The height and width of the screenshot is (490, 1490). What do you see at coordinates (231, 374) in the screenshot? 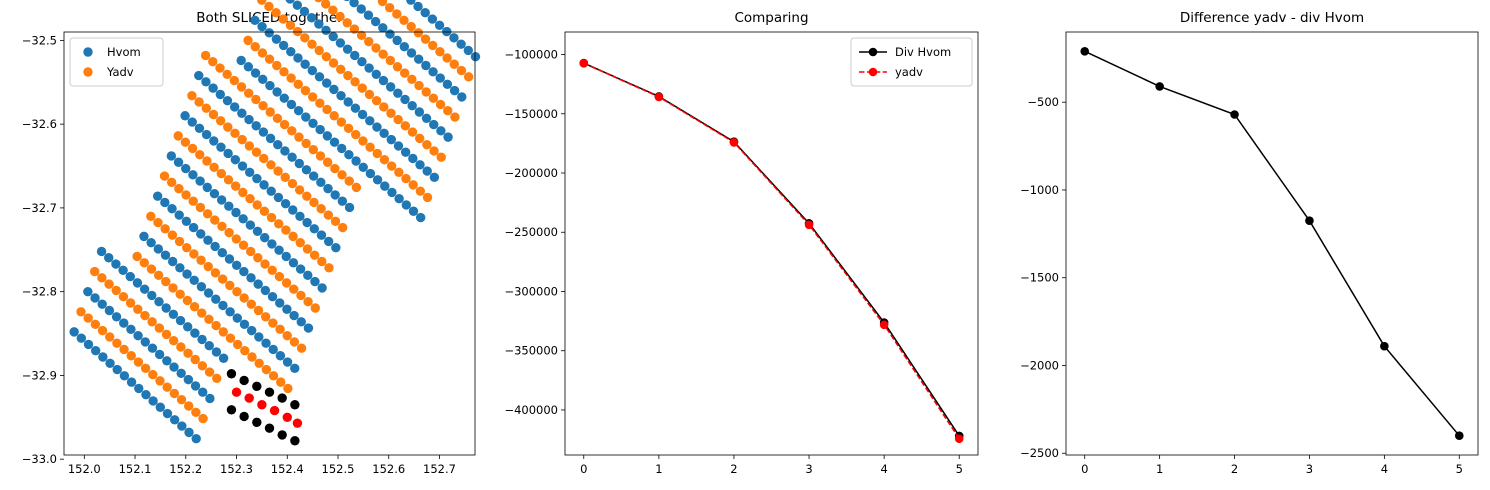
I see `highlight-point` at bounding box center [231, 374].